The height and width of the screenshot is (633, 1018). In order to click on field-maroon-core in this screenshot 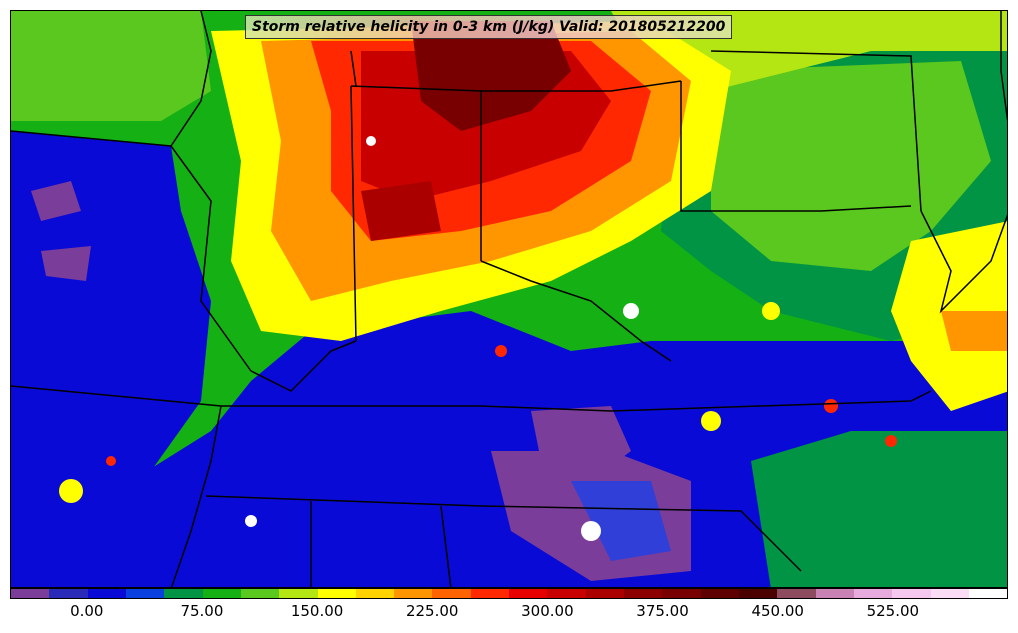, I will do `click(491, 76)`.